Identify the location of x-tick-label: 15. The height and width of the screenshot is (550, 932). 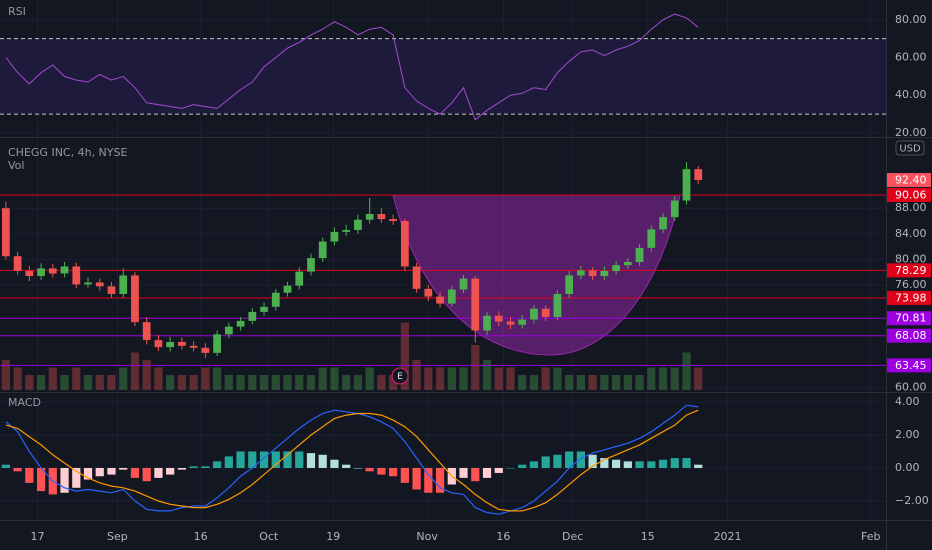
(648, 536).